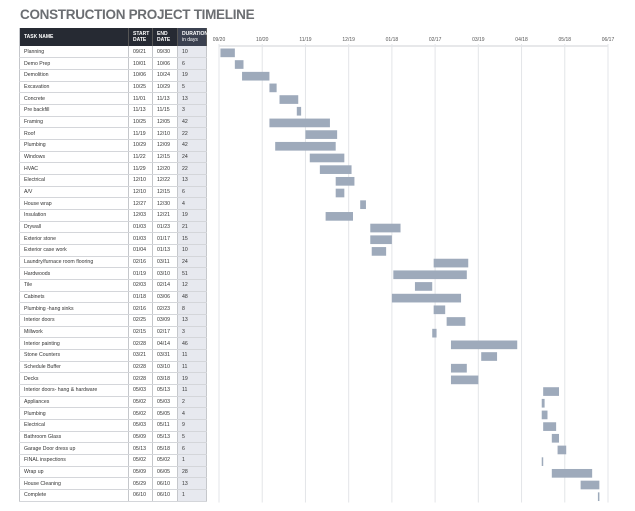 Image resolution: width=635 pixels, height=511 pixels. I want to click on table-row: Appliances 05/02 05/03 2, so click(113, 402).